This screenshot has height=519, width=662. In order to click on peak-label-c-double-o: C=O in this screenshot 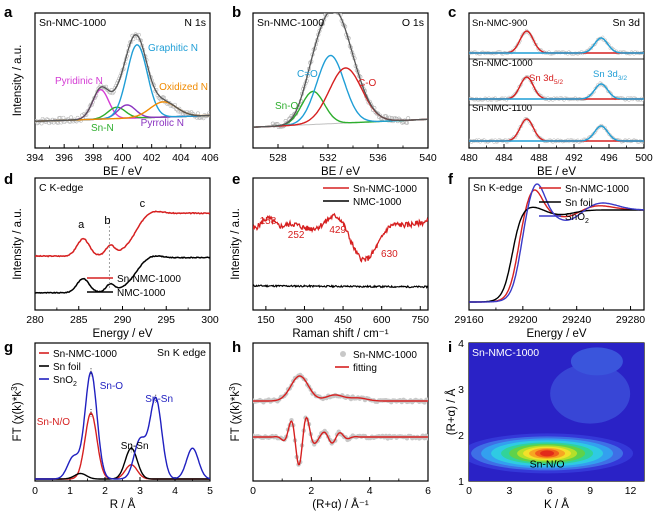, I will do `click(307, 74)`.